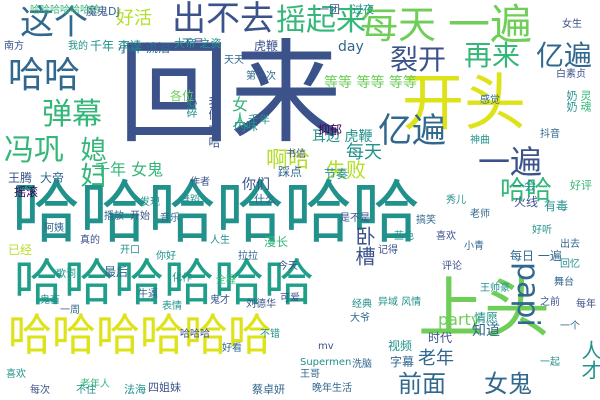  Describe the element at coordinates (65, 10) in the screenshot. I see `word: 哈哈哈哈哈哈哈` at that location.